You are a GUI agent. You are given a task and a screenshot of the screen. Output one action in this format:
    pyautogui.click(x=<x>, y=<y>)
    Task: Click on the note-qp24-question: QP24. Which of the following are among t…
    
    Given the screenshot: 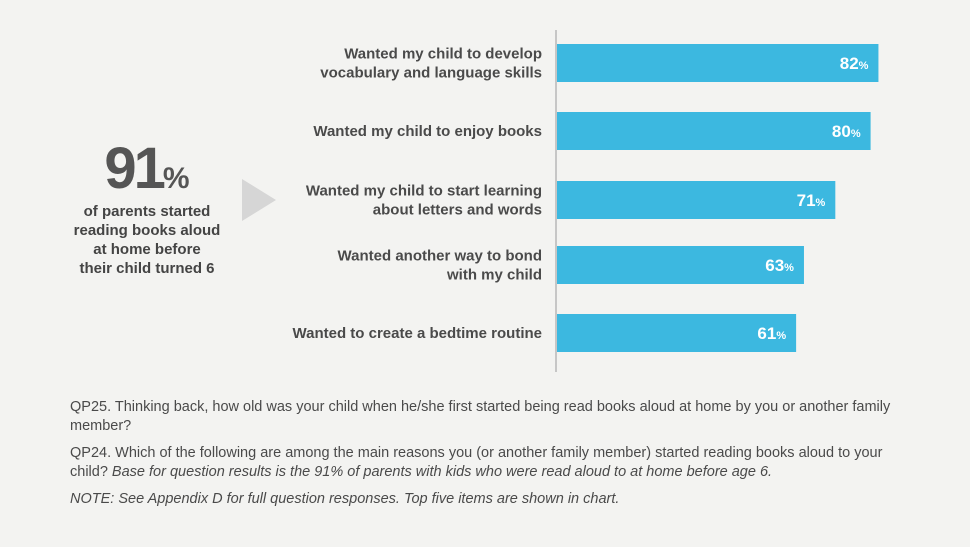 What is the action you would take?
    pyautogui.click(x=476, y=462)
    